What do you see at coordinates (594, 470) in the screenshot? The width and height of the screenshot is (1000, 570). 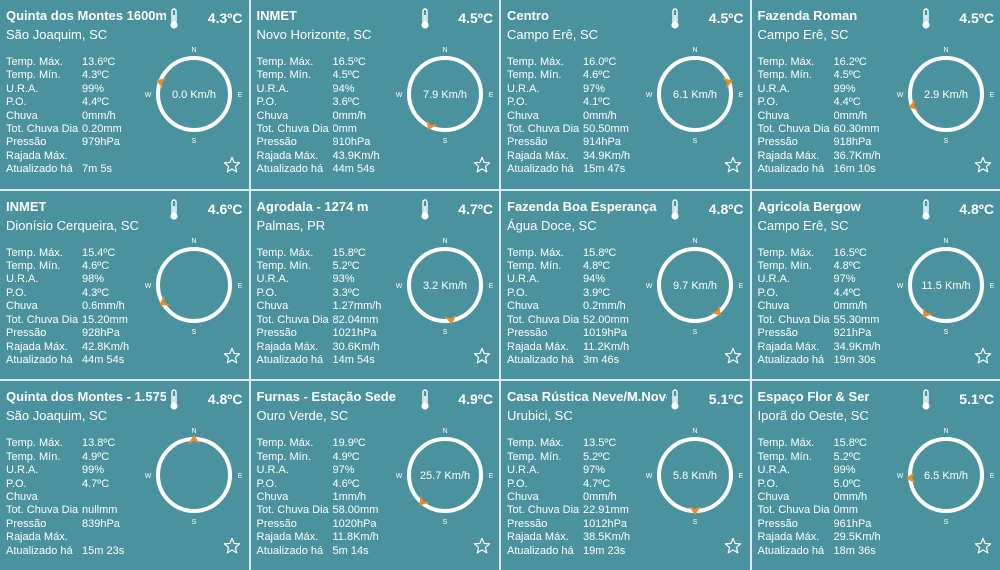 I see `value-ura: 97%` at bounding box center [594, 470].